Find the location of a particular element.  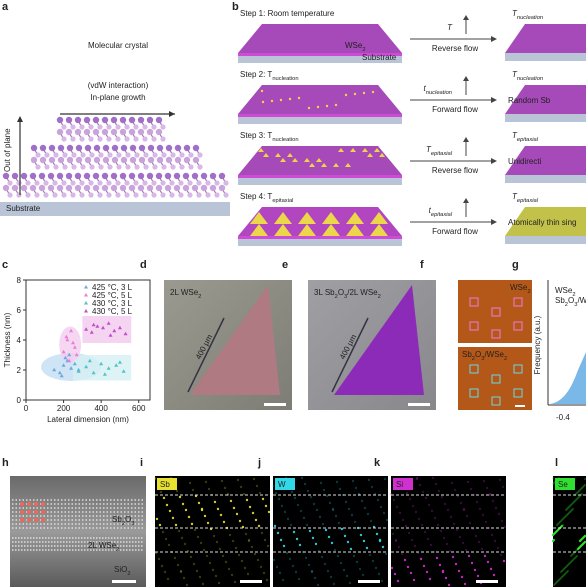

slab-substrate is located at coordinates (320, 120).